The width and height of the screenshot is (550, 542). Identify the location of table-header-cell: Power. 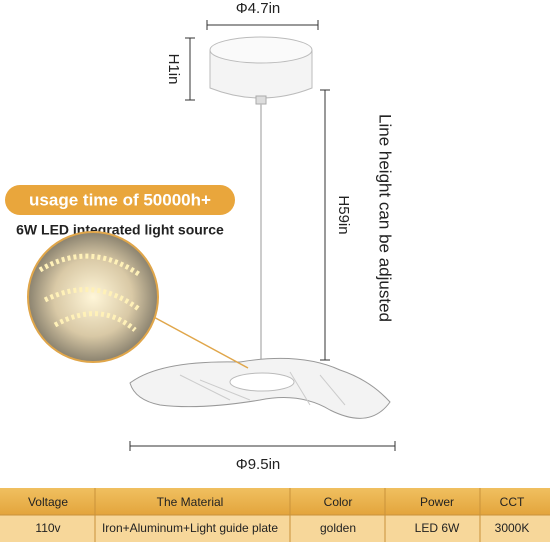
(437, 502).